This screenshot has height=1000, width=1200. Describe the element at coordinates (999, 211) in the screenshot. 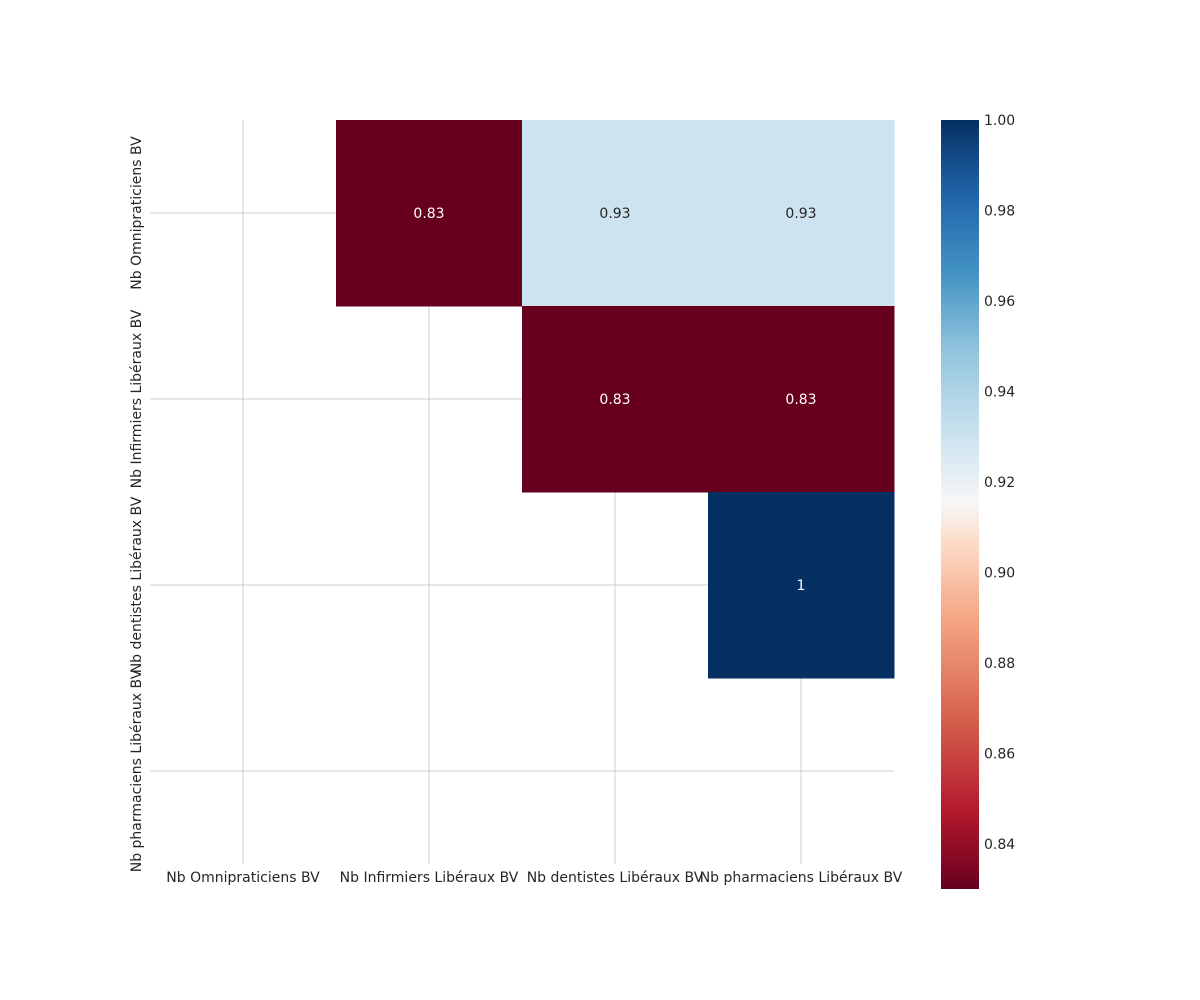

I see `colorbar-tick-label: 0.98` at that location.